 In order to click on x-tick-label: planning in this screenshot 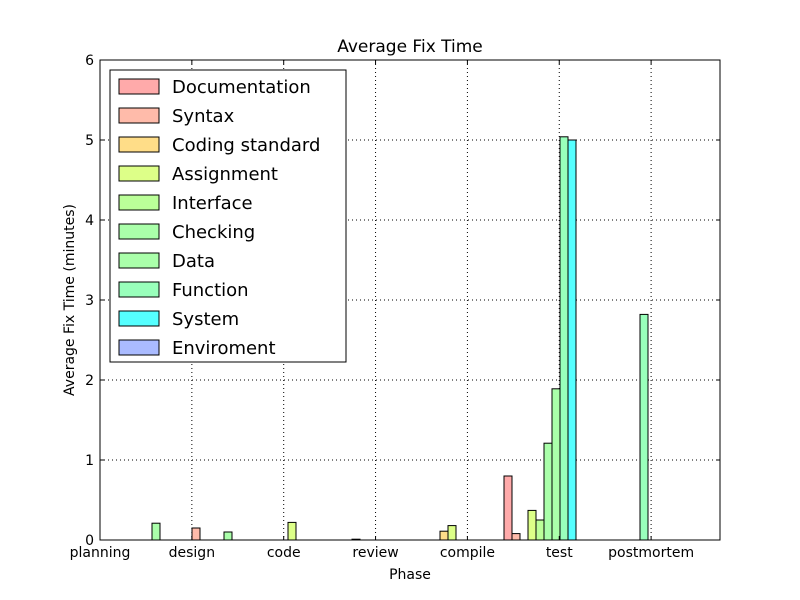, I will do `click(100, 553)`.